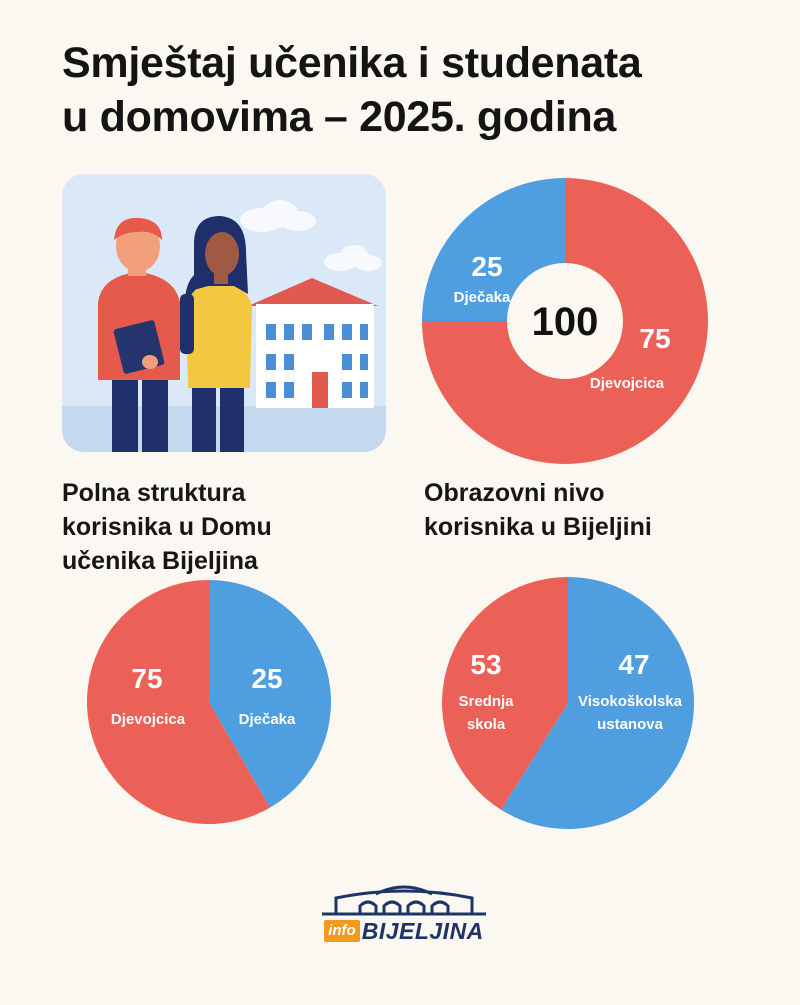  I want to click on pie-2-label-srednja-1: Srednja, so click(486, 701).